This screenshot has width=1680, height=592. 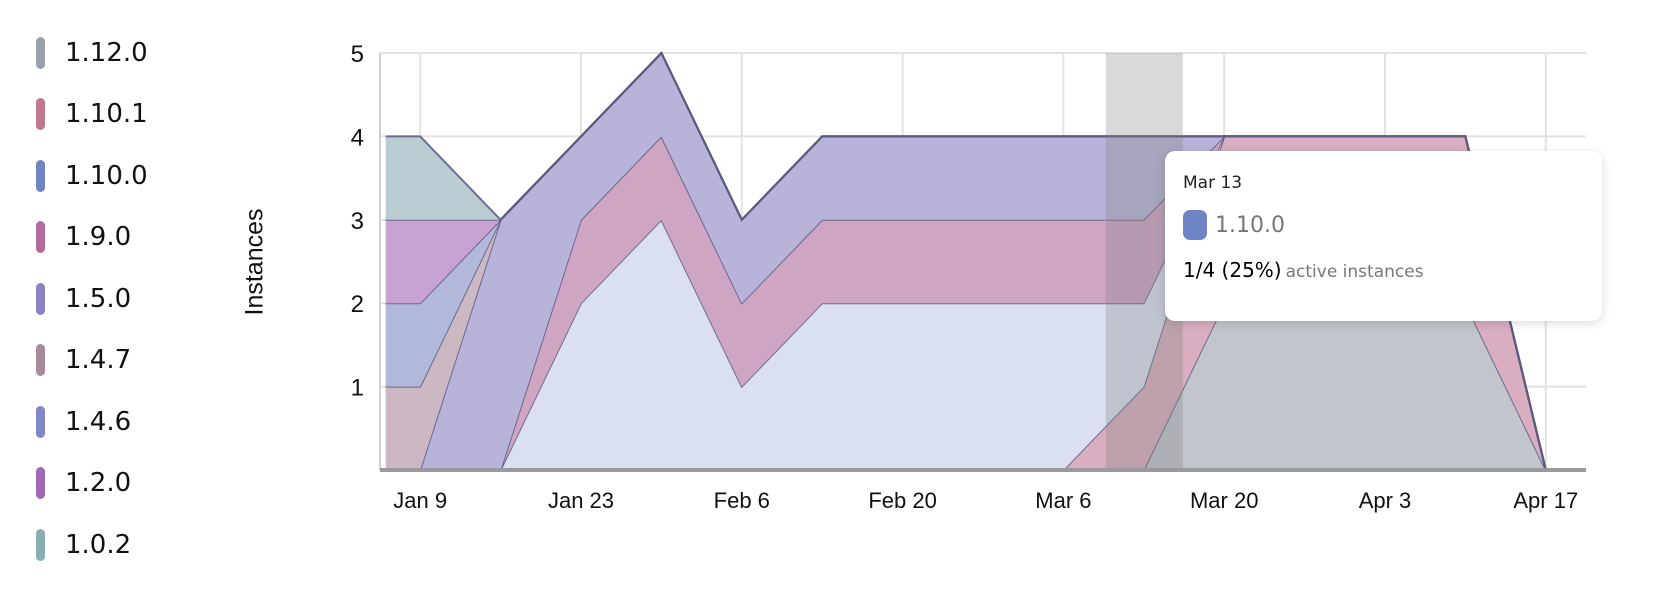 I want to click on legend-label: 1.5.0, so click(x=98, y=298).